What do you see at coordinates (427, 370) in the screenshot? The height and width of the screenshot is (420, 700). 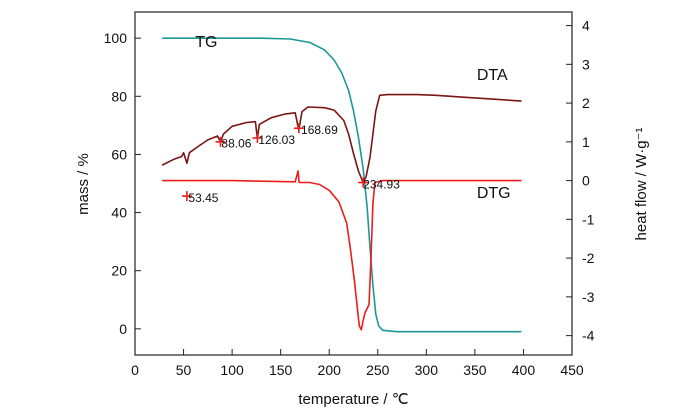 I see `x-tick-label: 300` at bounding box center [427, 370].